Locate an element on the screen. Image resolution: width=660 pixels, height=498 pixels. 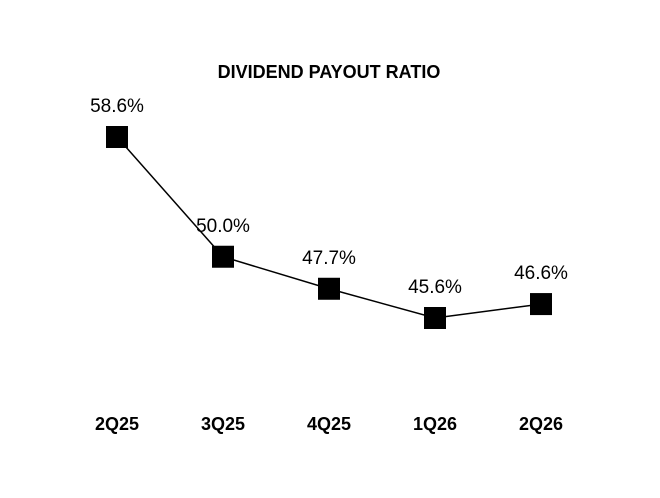
value-label: 46.6% is located at coordinates (541, 273).